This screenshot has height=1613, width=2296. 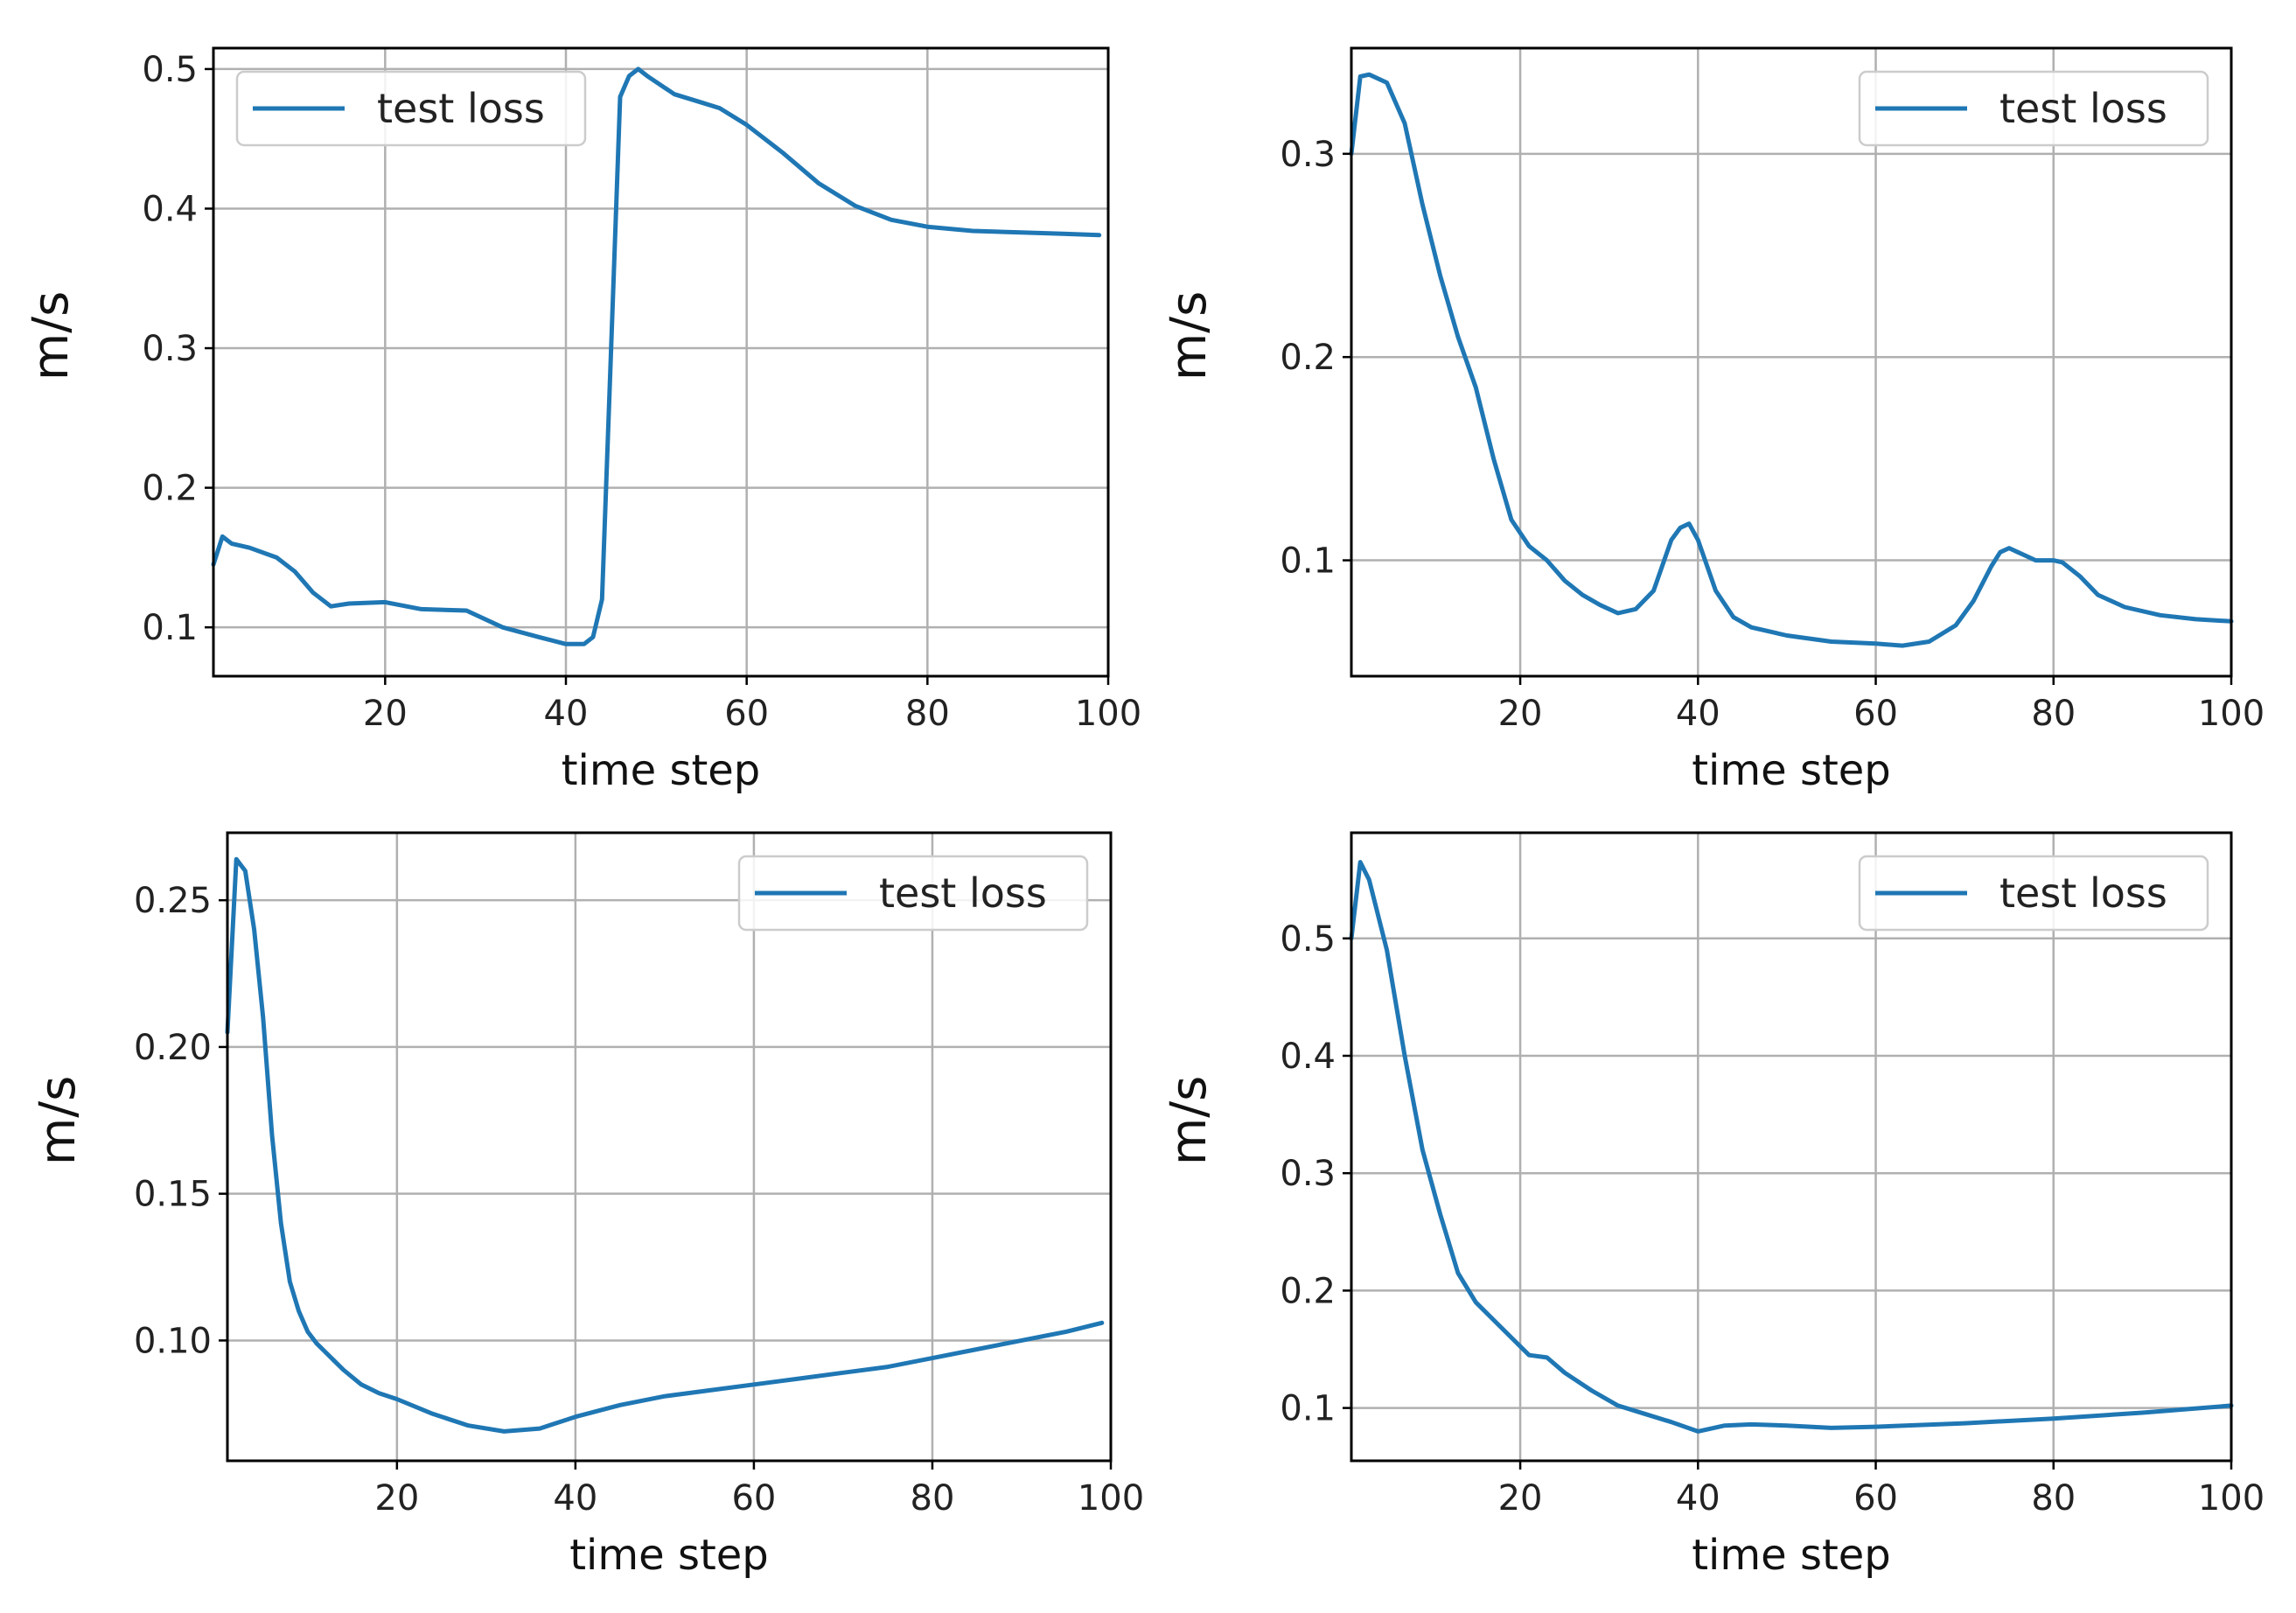 What do you see at coordinates (173, 901) in the screenshot?
I see `y-tick-label: 0.25` at bounding box center [173, 901].